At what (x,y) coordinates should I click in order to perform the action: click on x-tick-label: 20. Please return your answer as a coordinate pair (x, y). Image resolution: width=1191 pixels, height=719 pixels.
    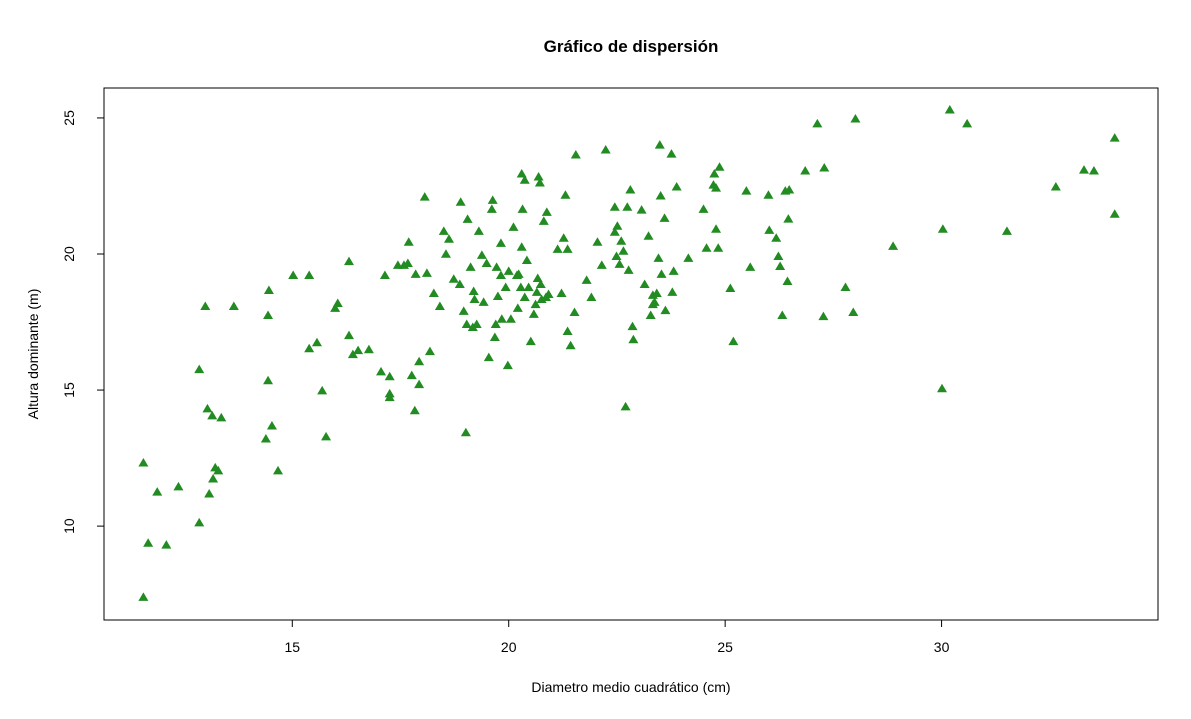
    Looking at the image, I should click on (509, 647).